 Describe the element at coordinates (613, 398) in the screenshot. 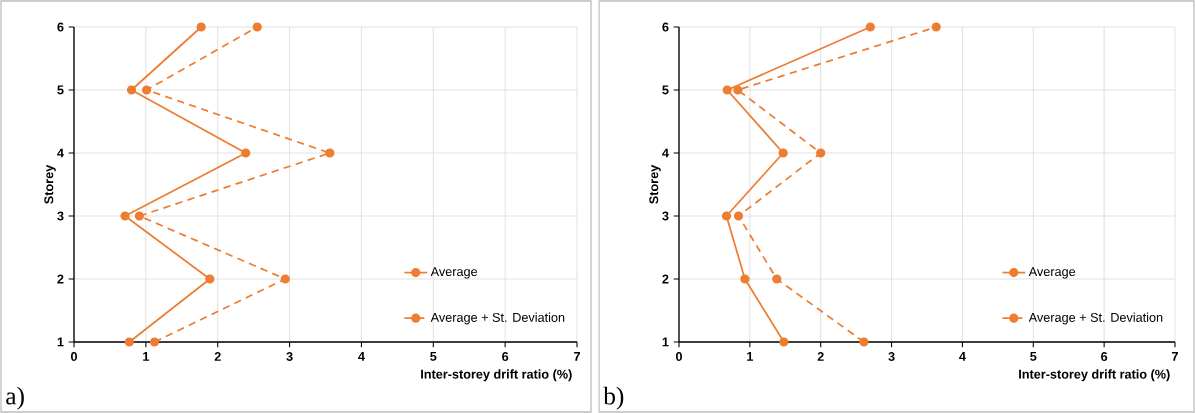

I see `text: b)` at that location.